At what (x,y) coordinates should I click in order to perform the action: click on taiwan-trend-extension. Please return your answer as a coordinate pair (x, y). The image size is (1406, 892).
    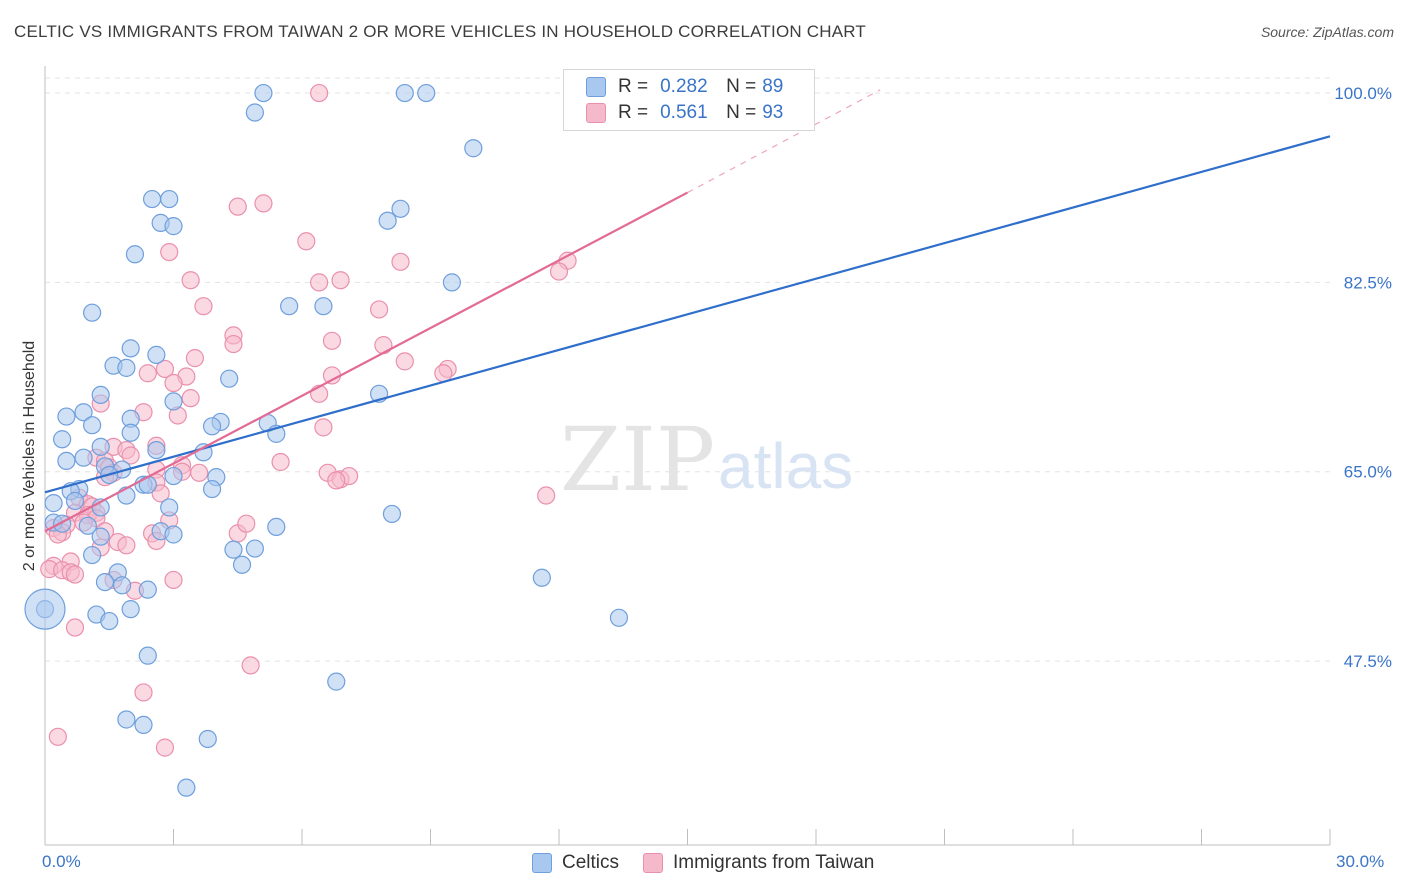
    Looking at the image, I should click on (784, 141).